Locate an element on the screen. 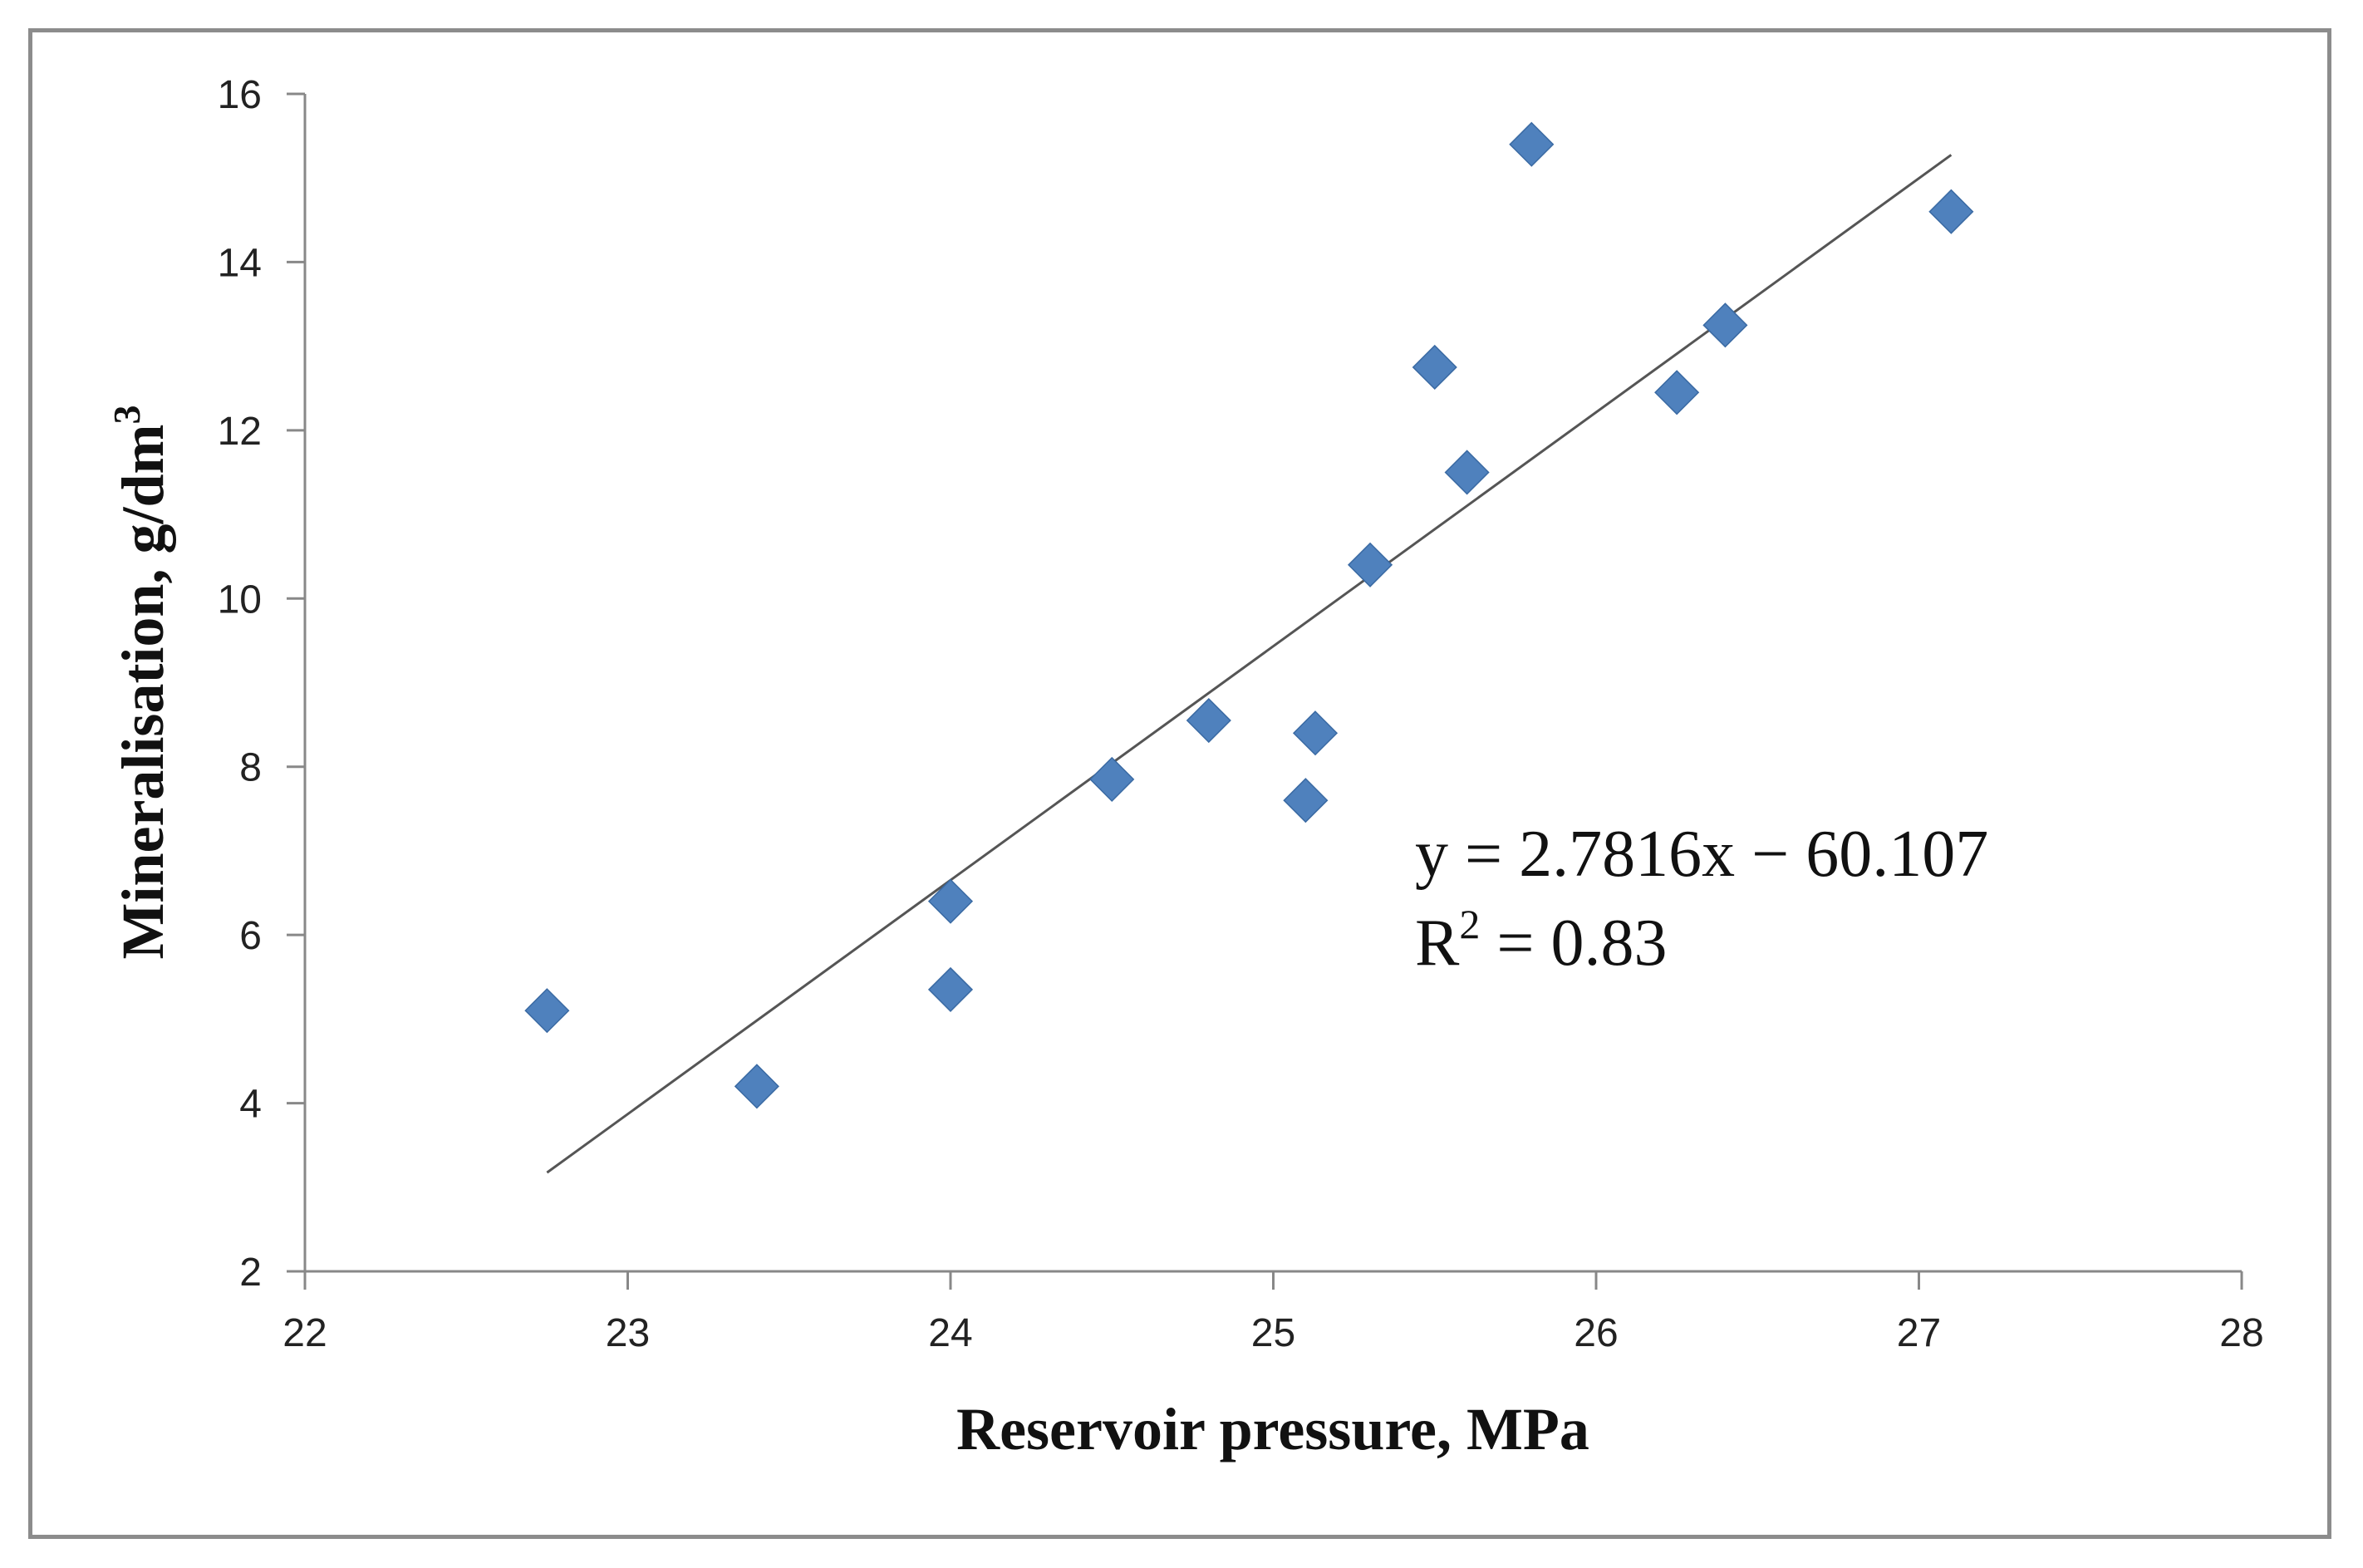  x-tick-label: 28 is located at coordinates (2241, 1333).